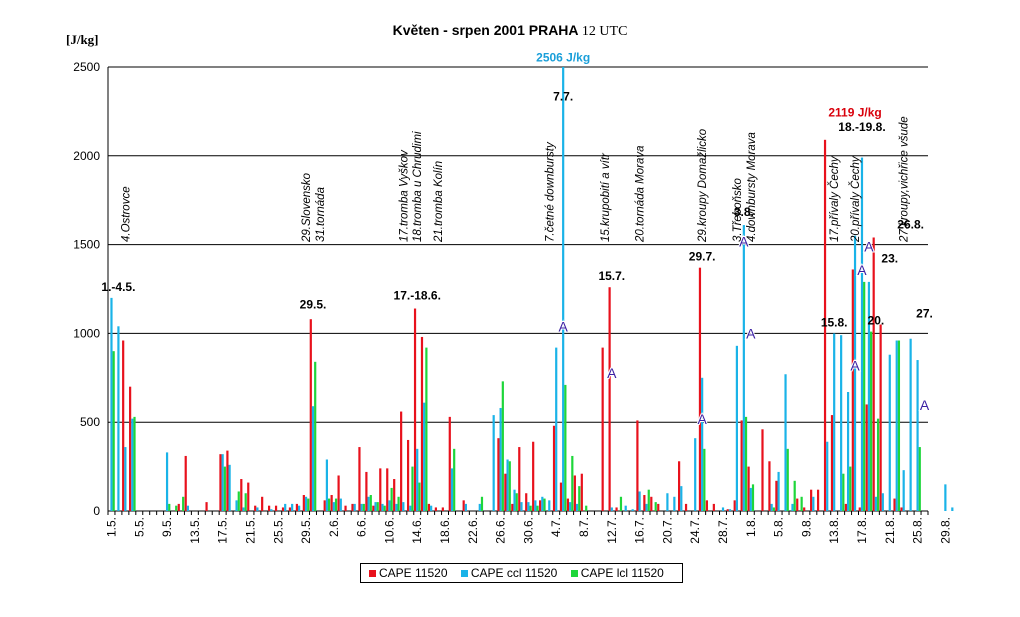 This screenshot has width=1020, height=617. Describe the element at coordinates (855, 199) in the screenshot. I see `event-annotation: 20.přívaly Čechy` at that location.